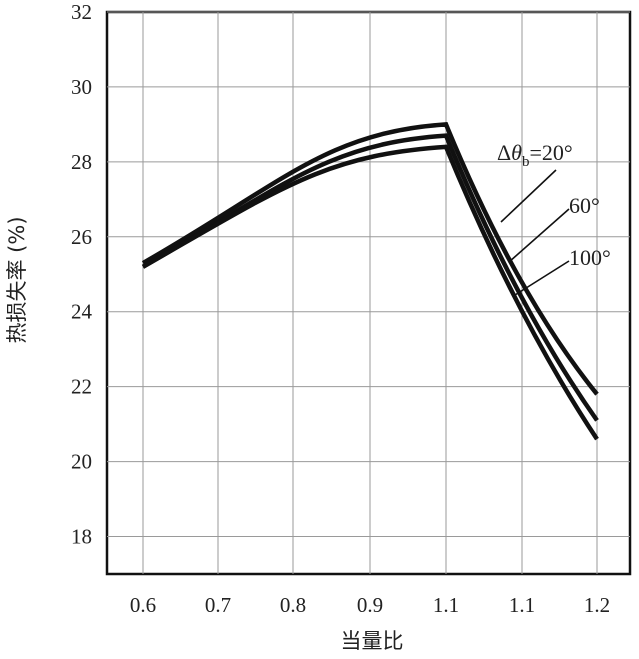 The width and height of the screenshot is (639, 659). What do you see at coordinates (597, 605) in the screenshot?
I see `x-tick-label: 1.2` at bounding box center [597, 605].